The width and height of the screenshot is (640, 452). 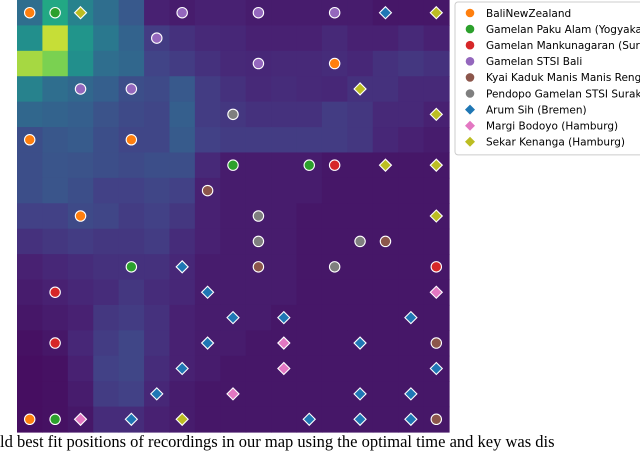 I want to click on legend-label: Arum Sih (Bremen), so click(x=536, y=110).